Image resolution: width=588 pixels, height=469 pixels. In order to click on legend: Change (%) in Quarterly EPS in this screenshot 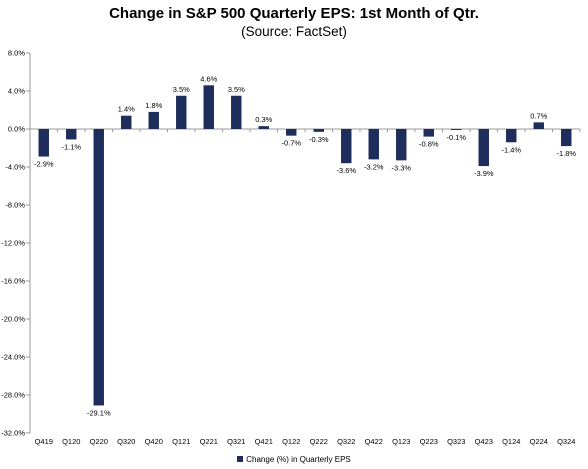, I will do `click(294, 459)`.